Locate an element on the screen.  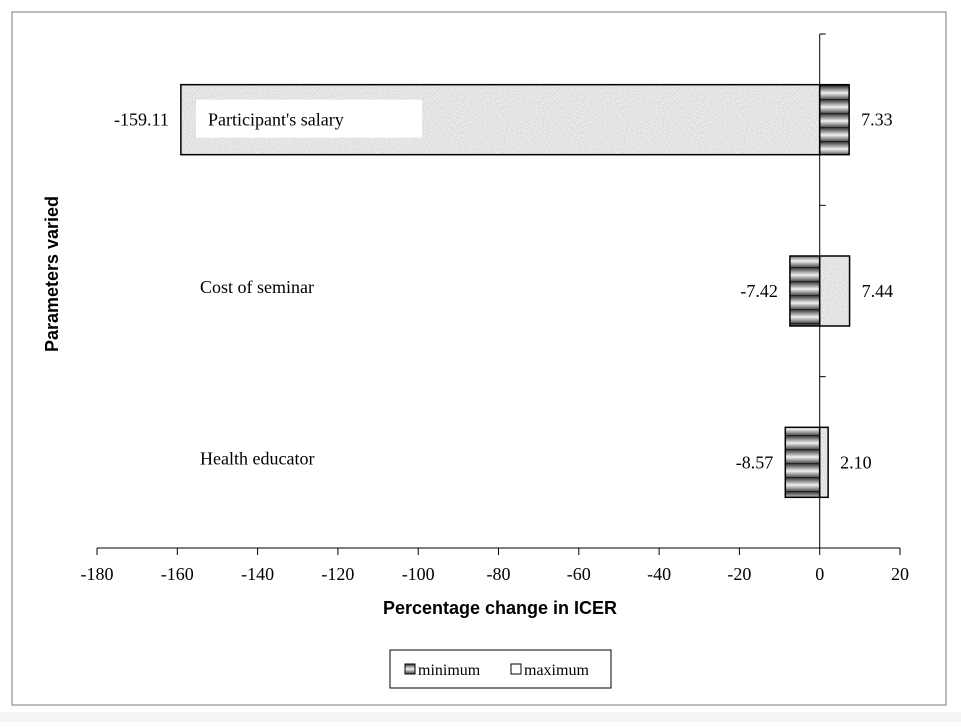
legend: minimum maximum is located at coordinates (500, 669).